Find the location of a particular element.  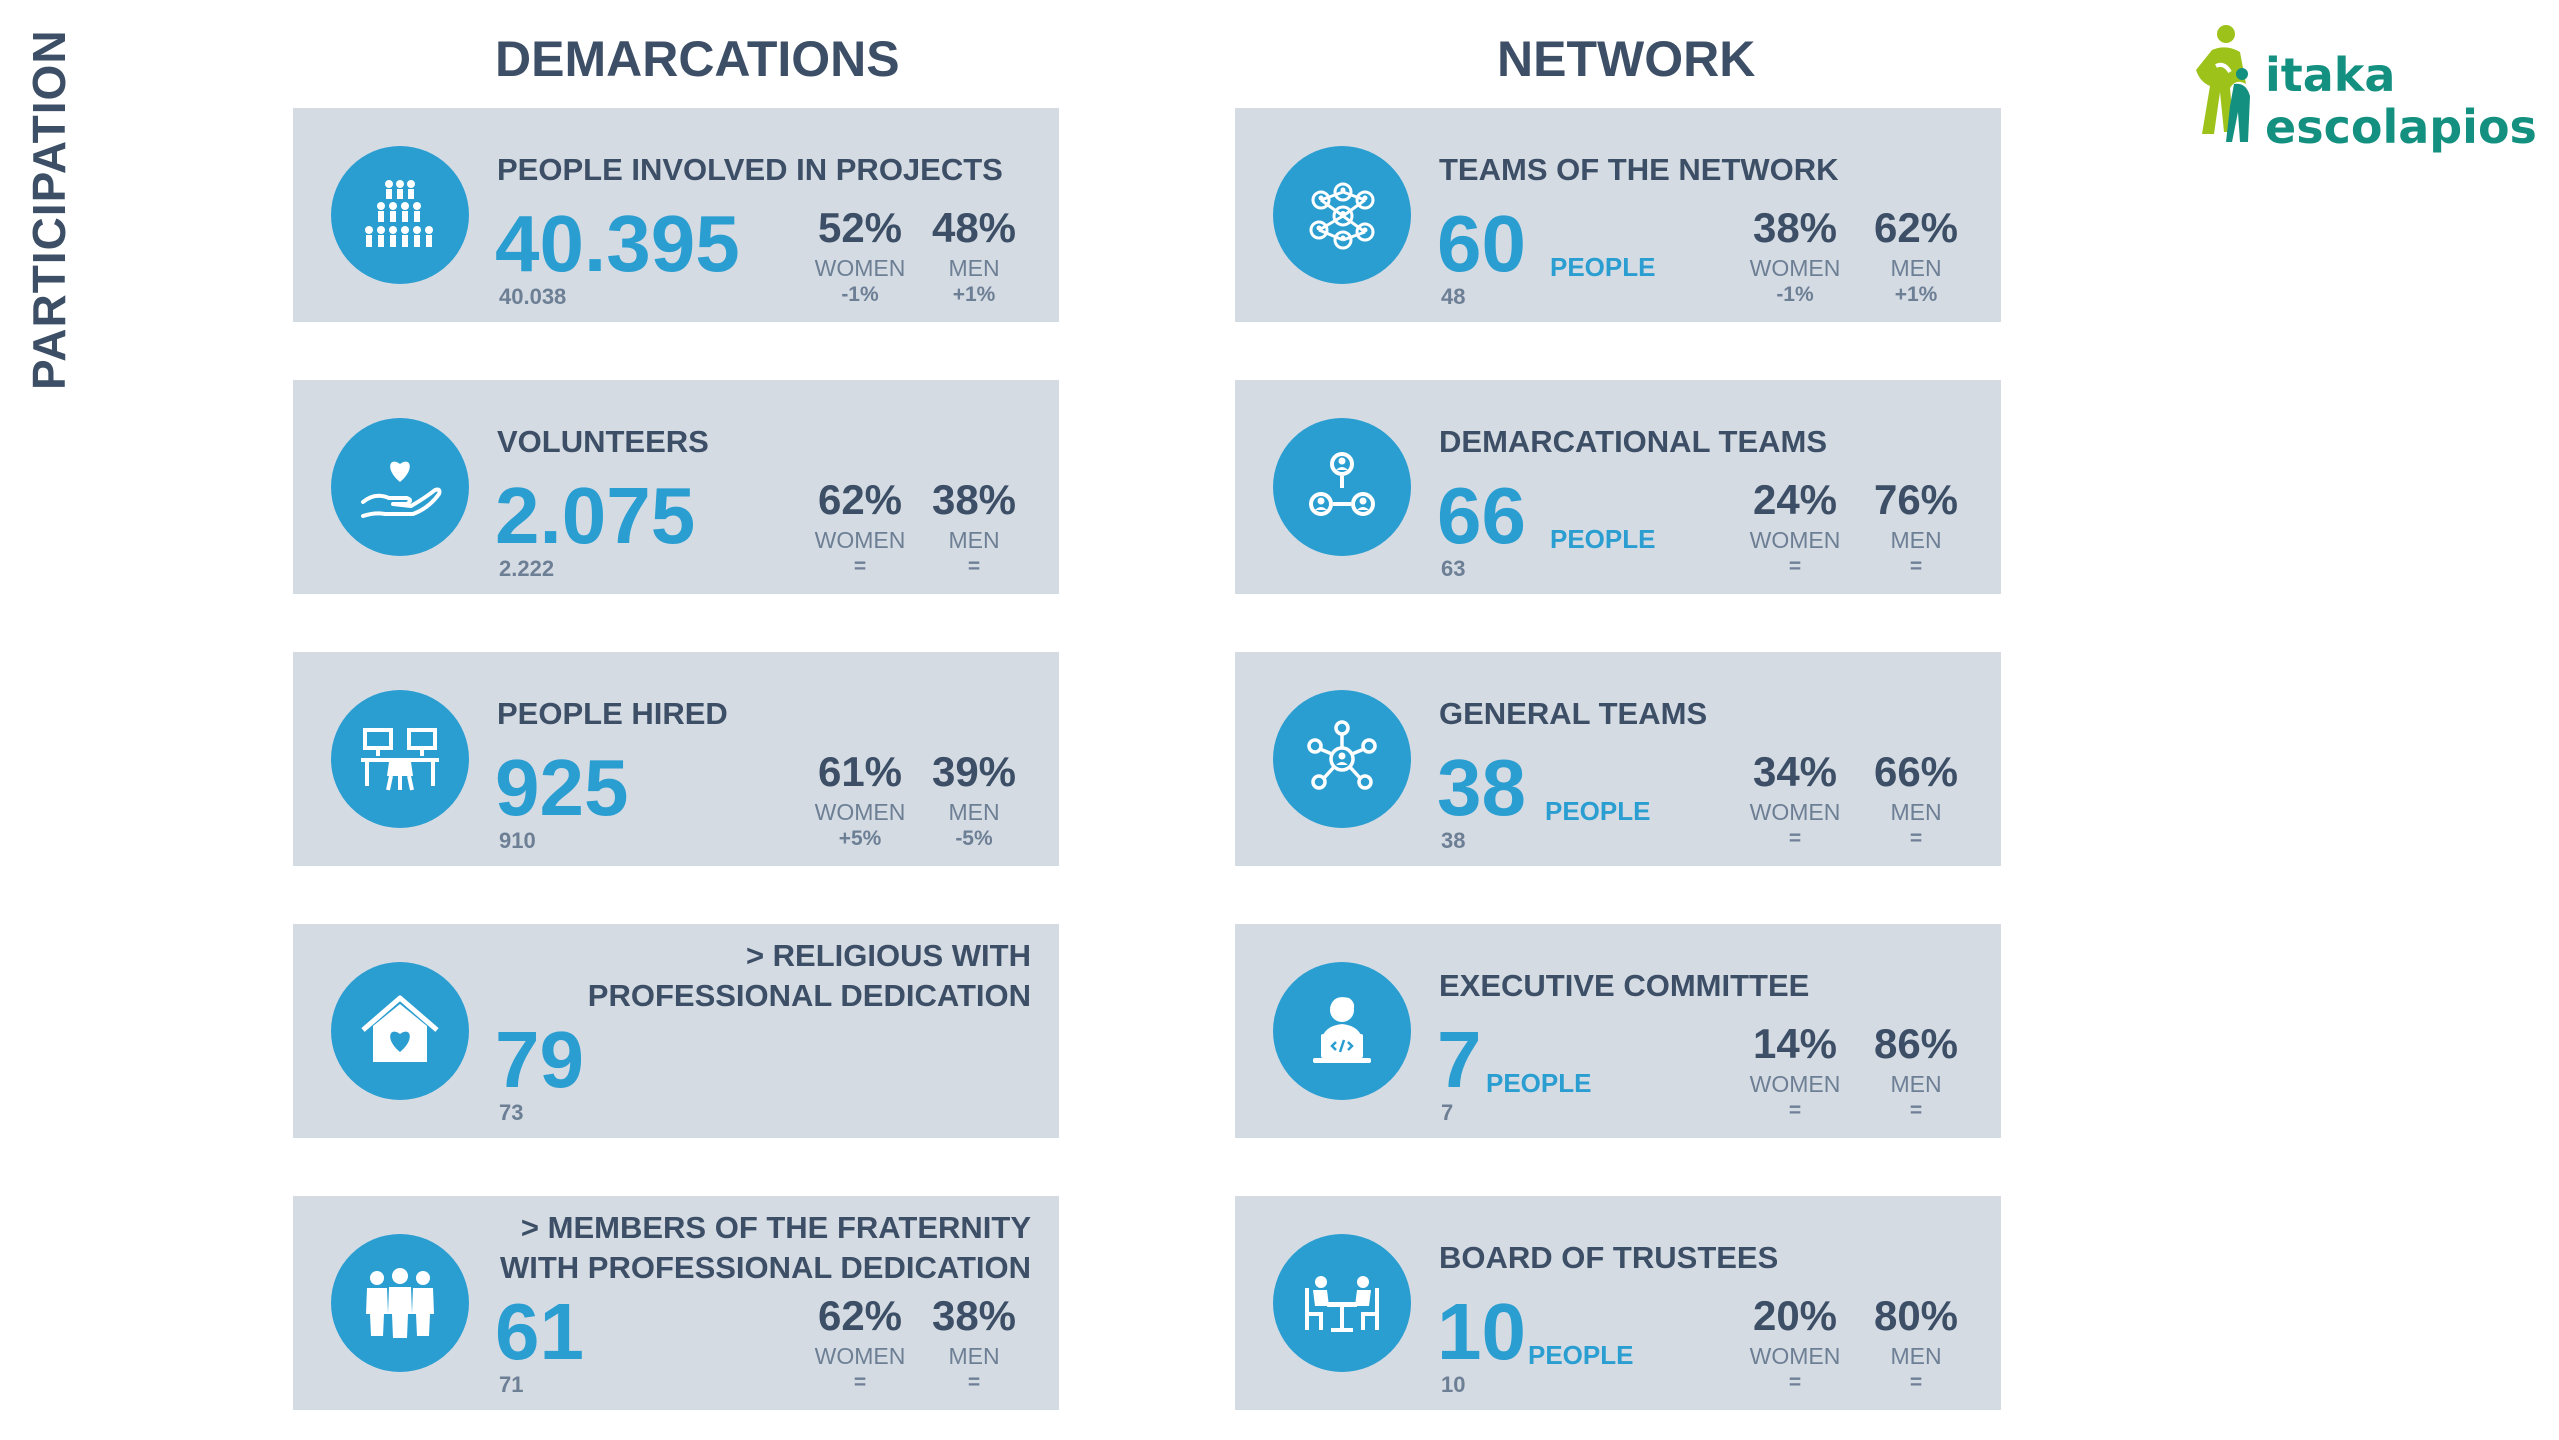

men-pct: 86% is located at coordinates (1916, 1043).